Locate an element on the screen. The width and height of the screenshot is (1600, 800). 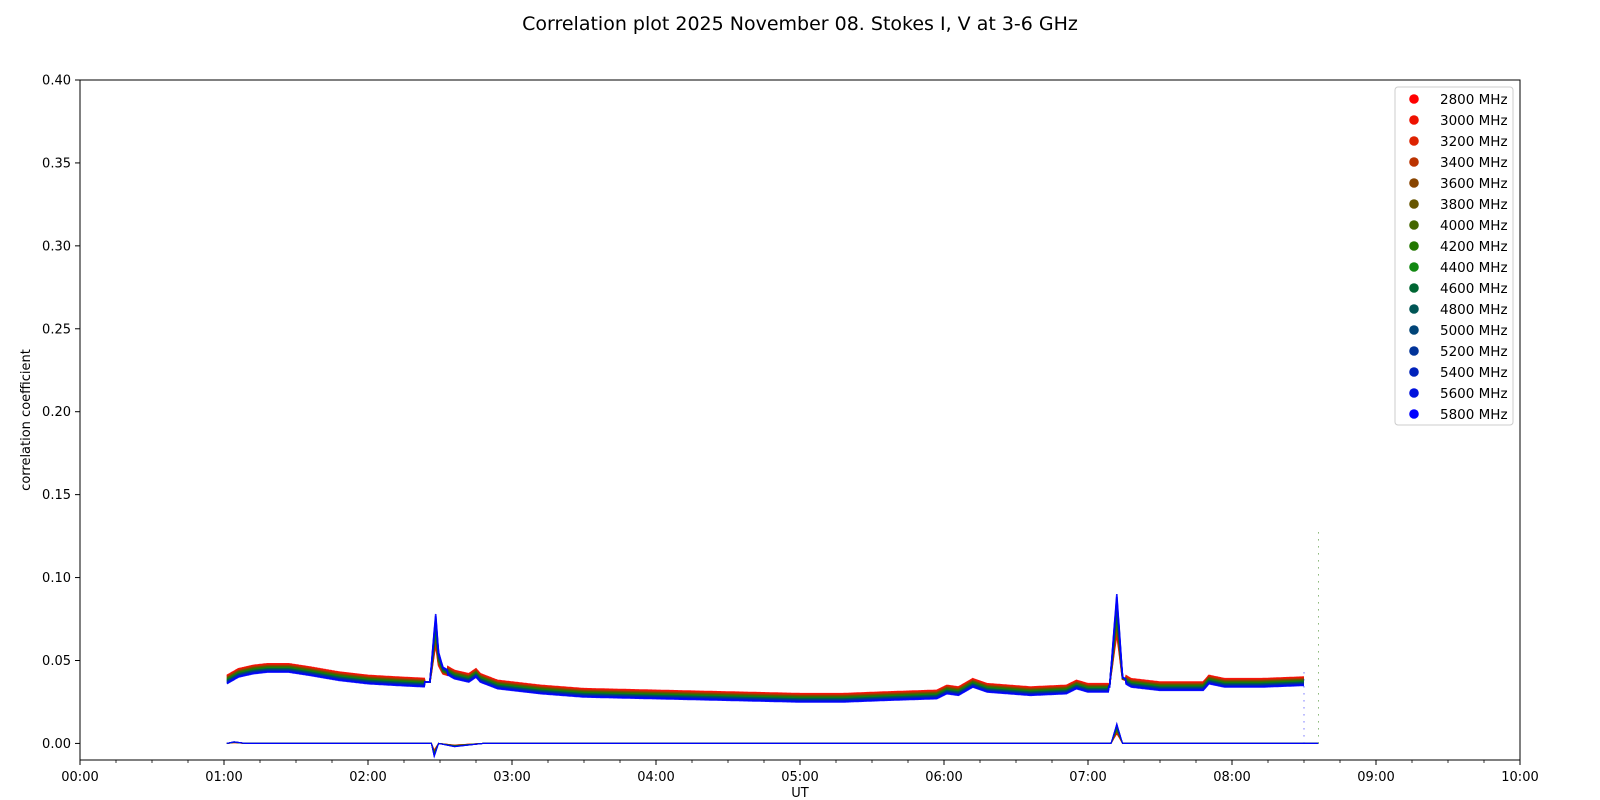
legend-label: 4200 MHz is located at coordinates (1474, 247).